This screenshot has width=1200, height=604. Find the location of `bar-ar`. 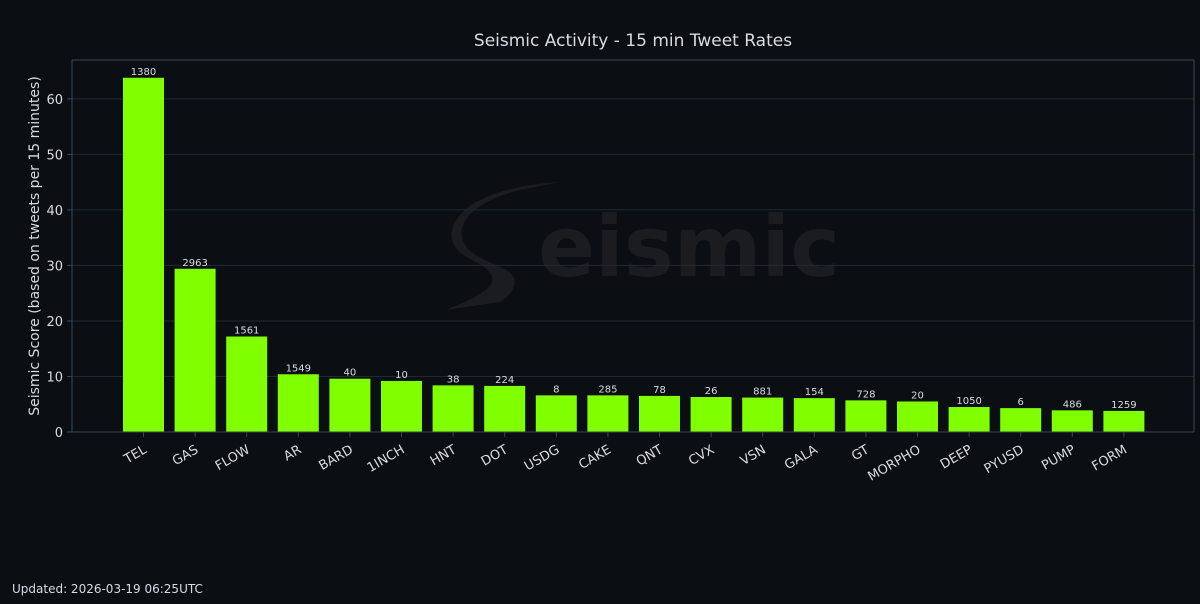

bar-ar is located at coordinates (298, 403).